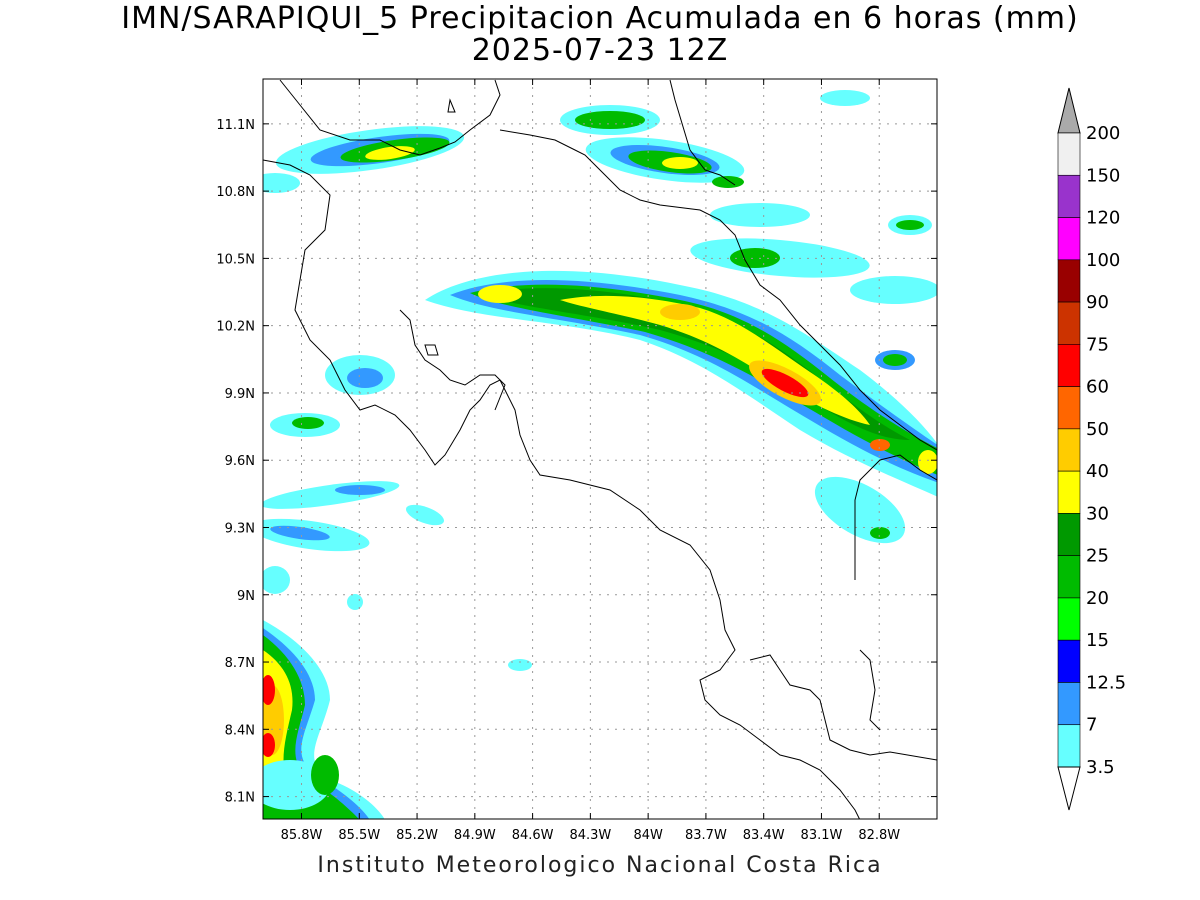 This screenshot has height=900, width=1200. Describe the element at coordinates (1091, 725) in the screenshot. I see `colorbar-label: 7` at that location.